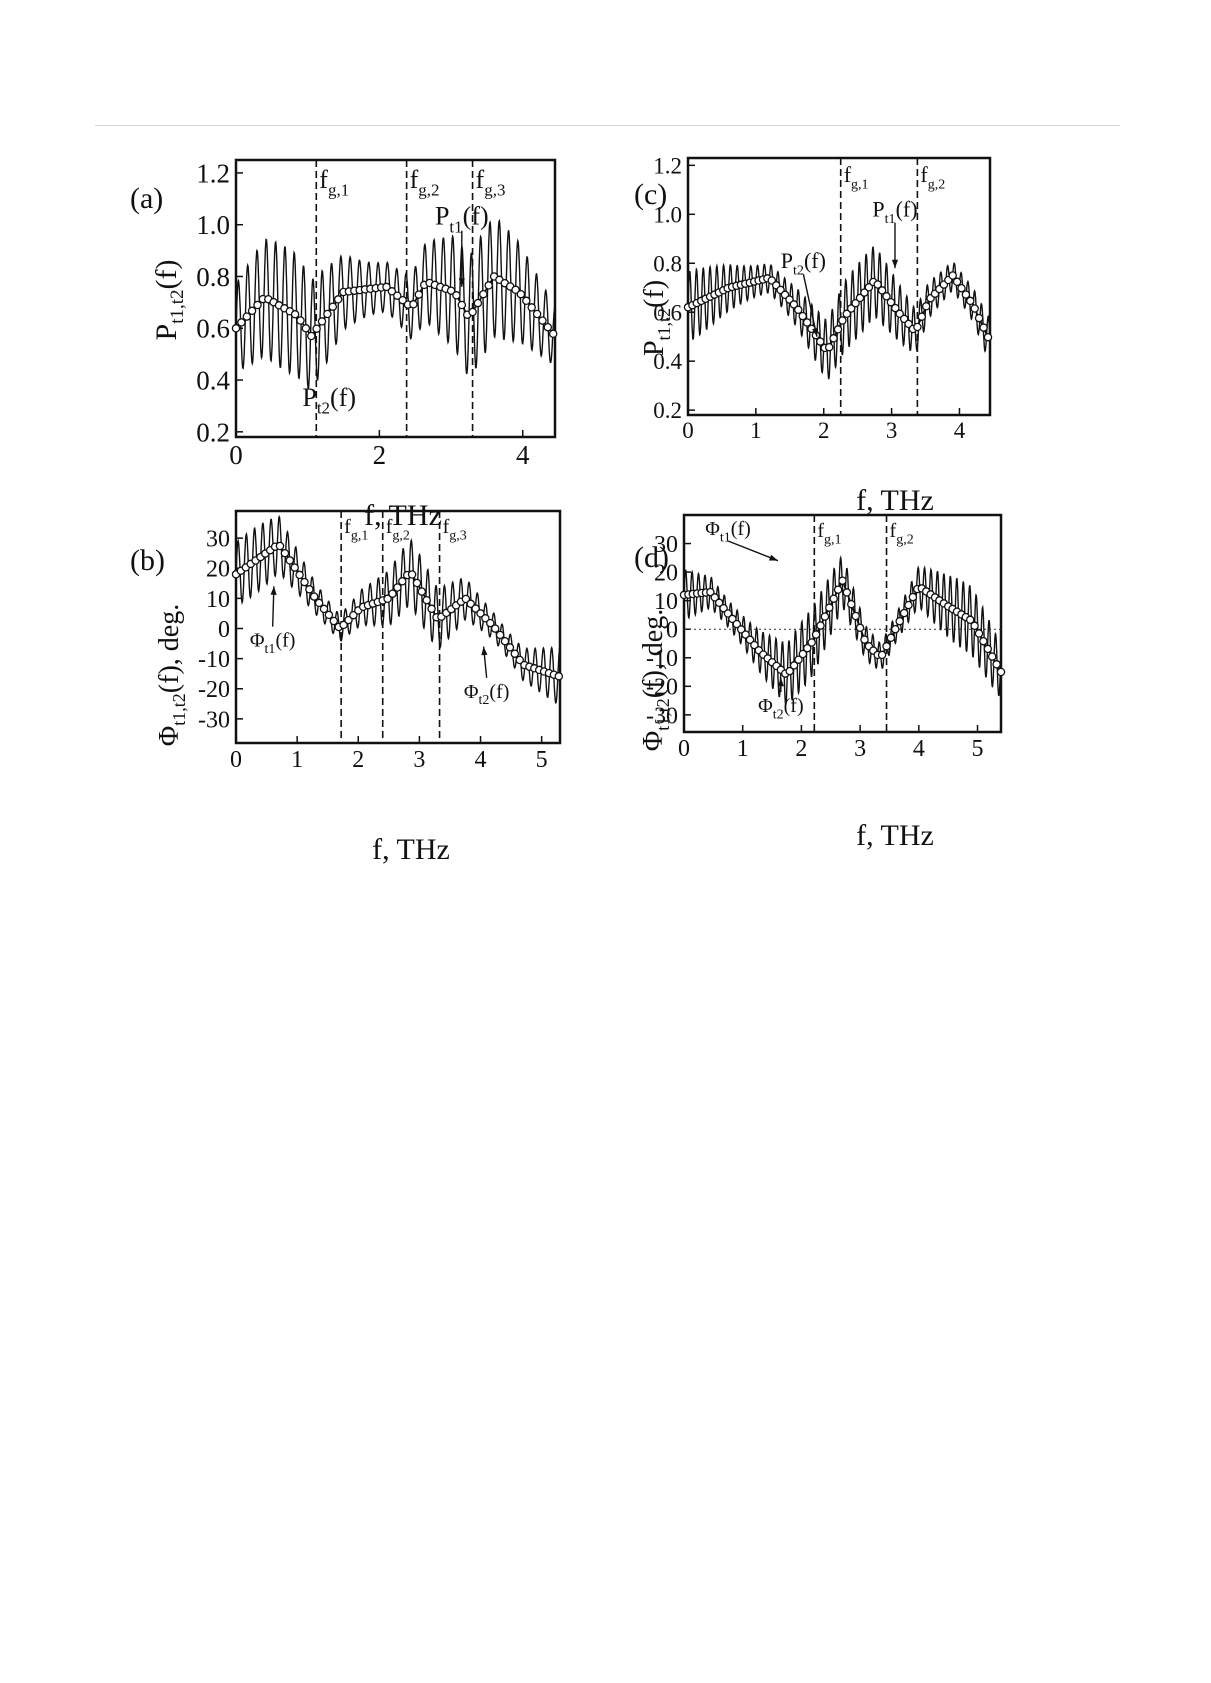 Image resolution: width=1211 pixels, height=1683 pixels. I want to click on ylabel-a-sub: t1,t2, so click(177, 306).